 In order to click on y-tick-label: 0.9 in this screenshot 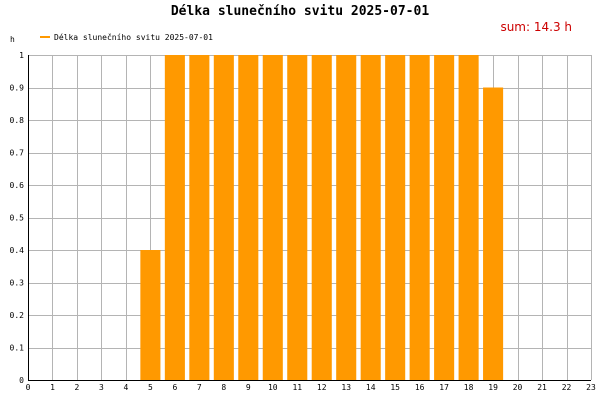, I will do `click(17, 88)`.